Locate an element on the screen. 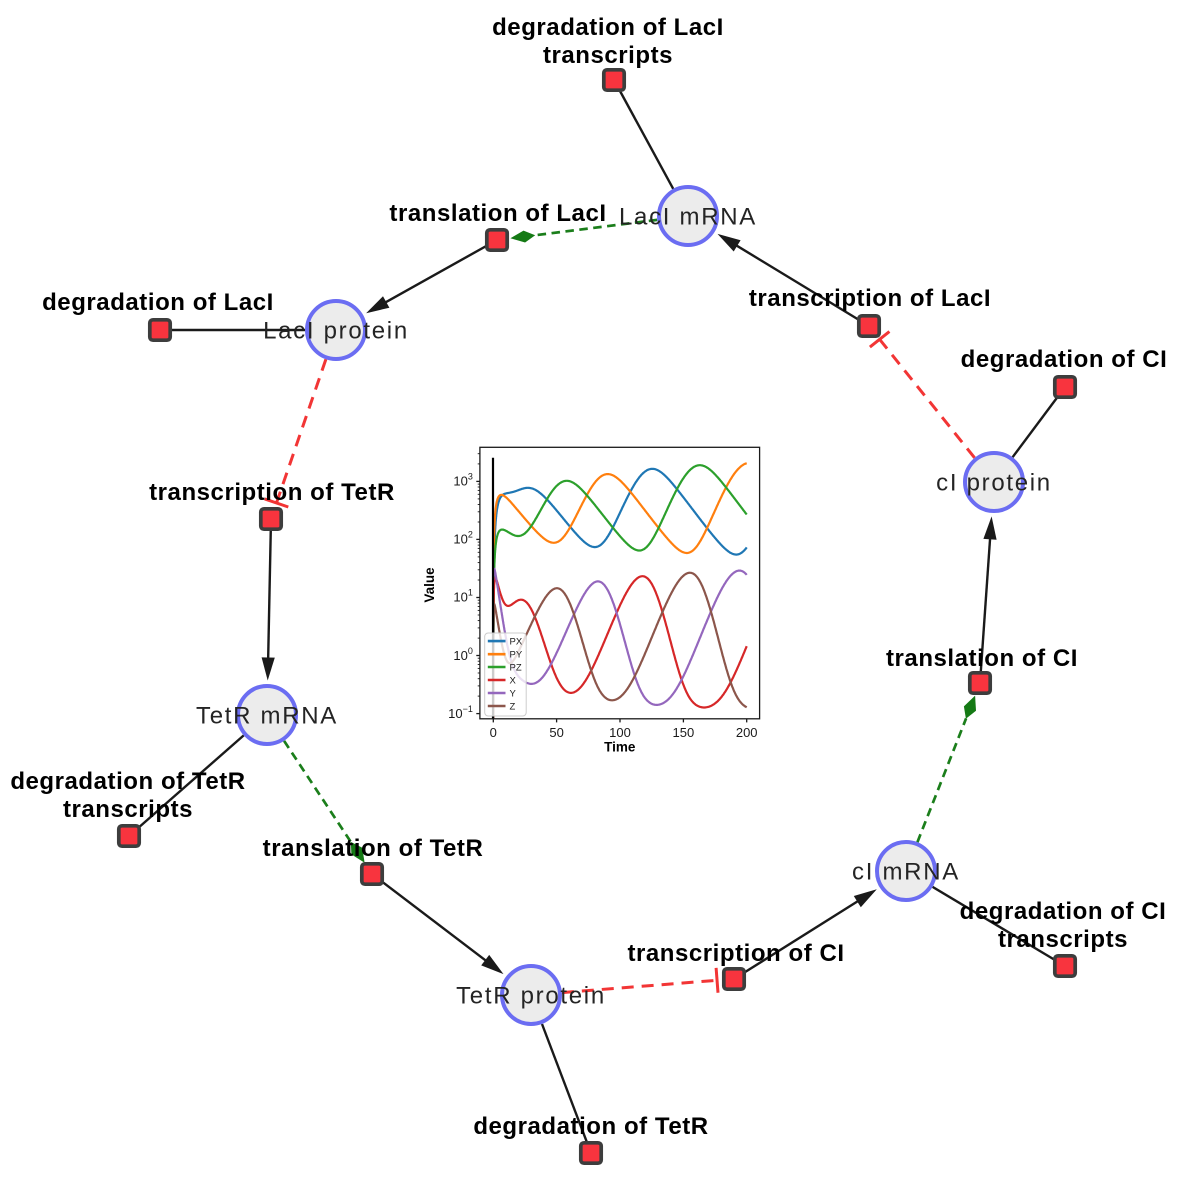 The image size is (1189, 1200). svg-text: Time is located at coordinates (620, 747).